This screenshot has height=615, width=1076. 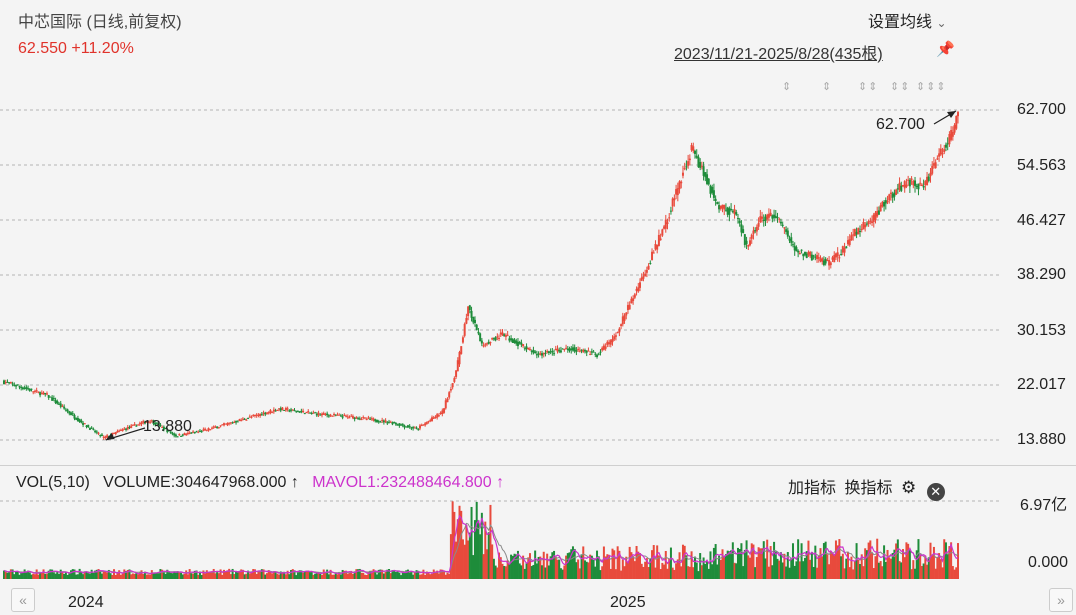 I want to click on scroll-right-button: », so click(x=1061, y=600).